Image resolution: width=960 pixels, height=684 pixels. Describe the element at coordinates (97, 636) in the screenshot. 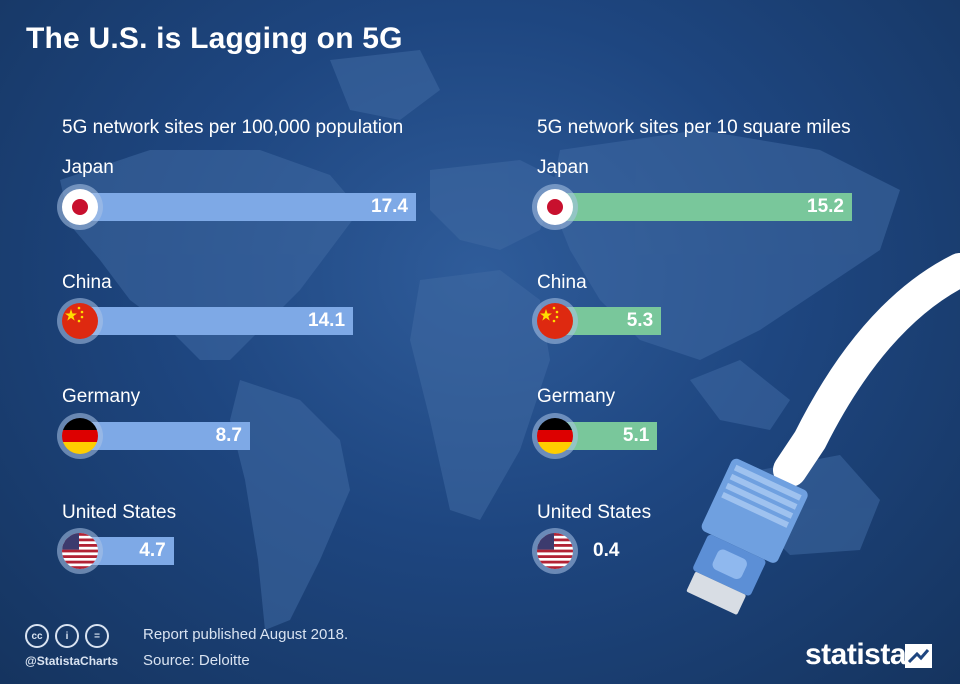

I see `equals-icon: =` at that location.